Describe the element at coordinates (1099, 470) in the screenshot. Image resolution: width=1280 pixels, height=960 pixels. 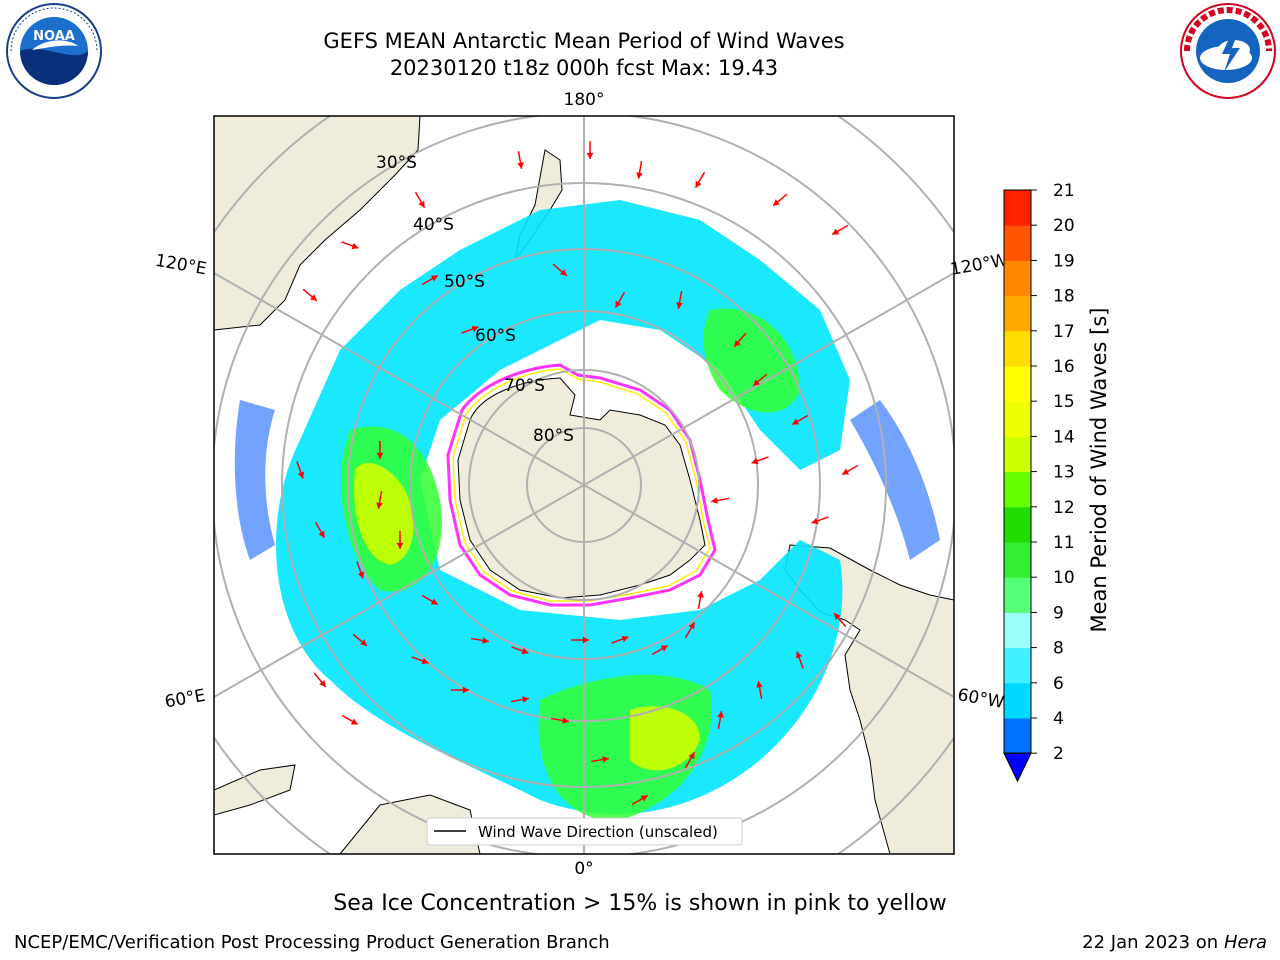
I see `colorbar-label: Mean Period of Wind Waves [s]` at that location.